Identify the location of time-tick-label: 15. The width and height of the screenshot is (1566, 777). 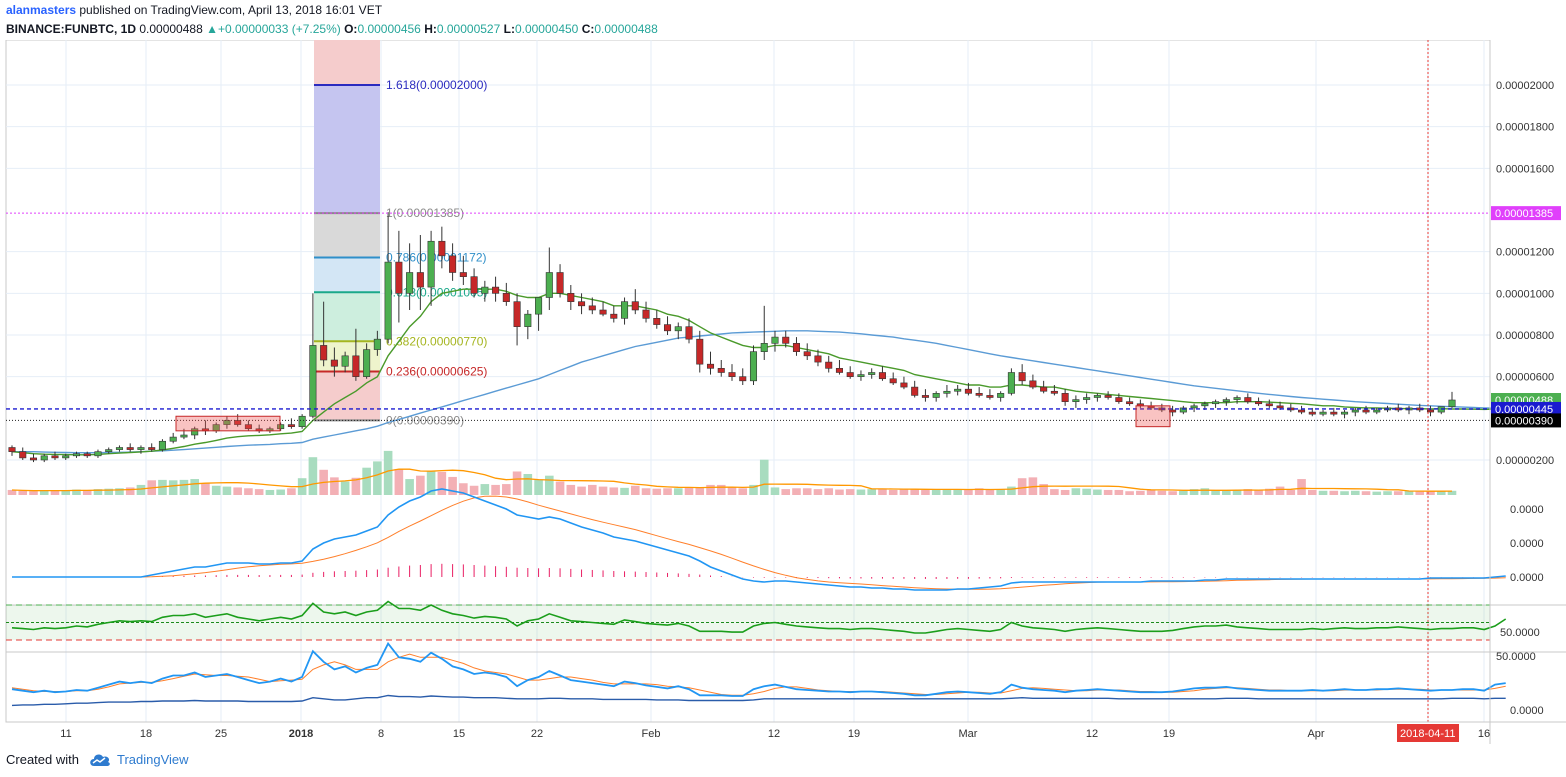
(459, 734).